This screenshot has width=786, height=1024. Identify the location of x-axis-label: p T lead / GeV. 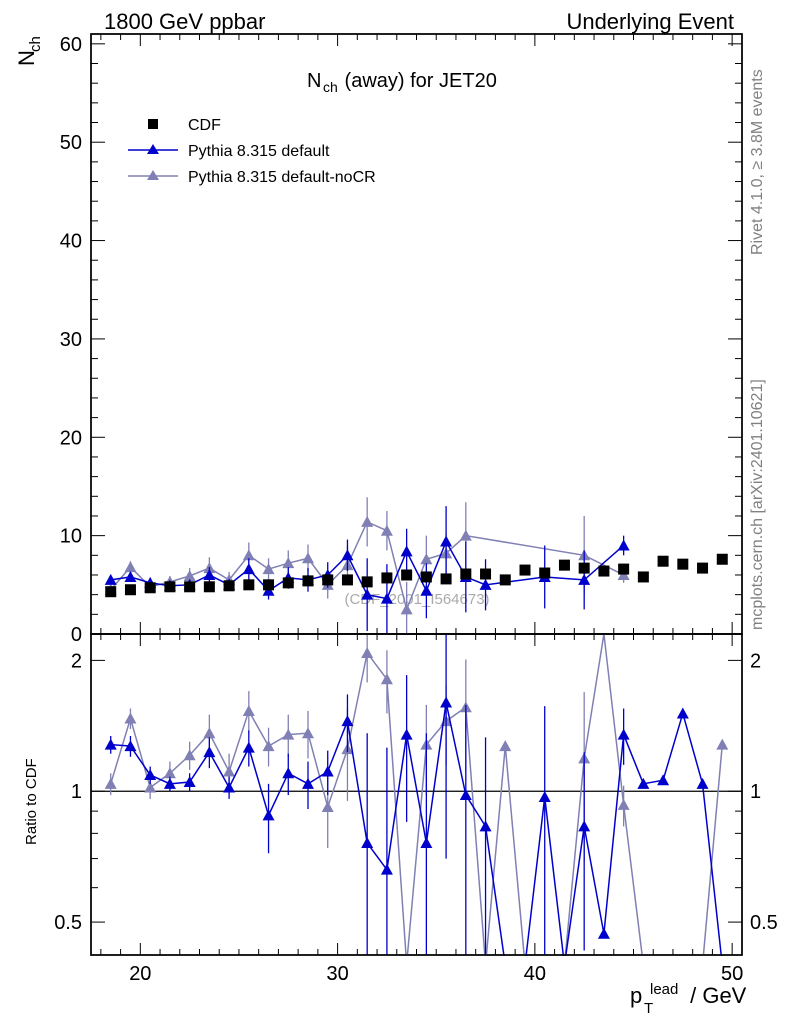
(688, 999).